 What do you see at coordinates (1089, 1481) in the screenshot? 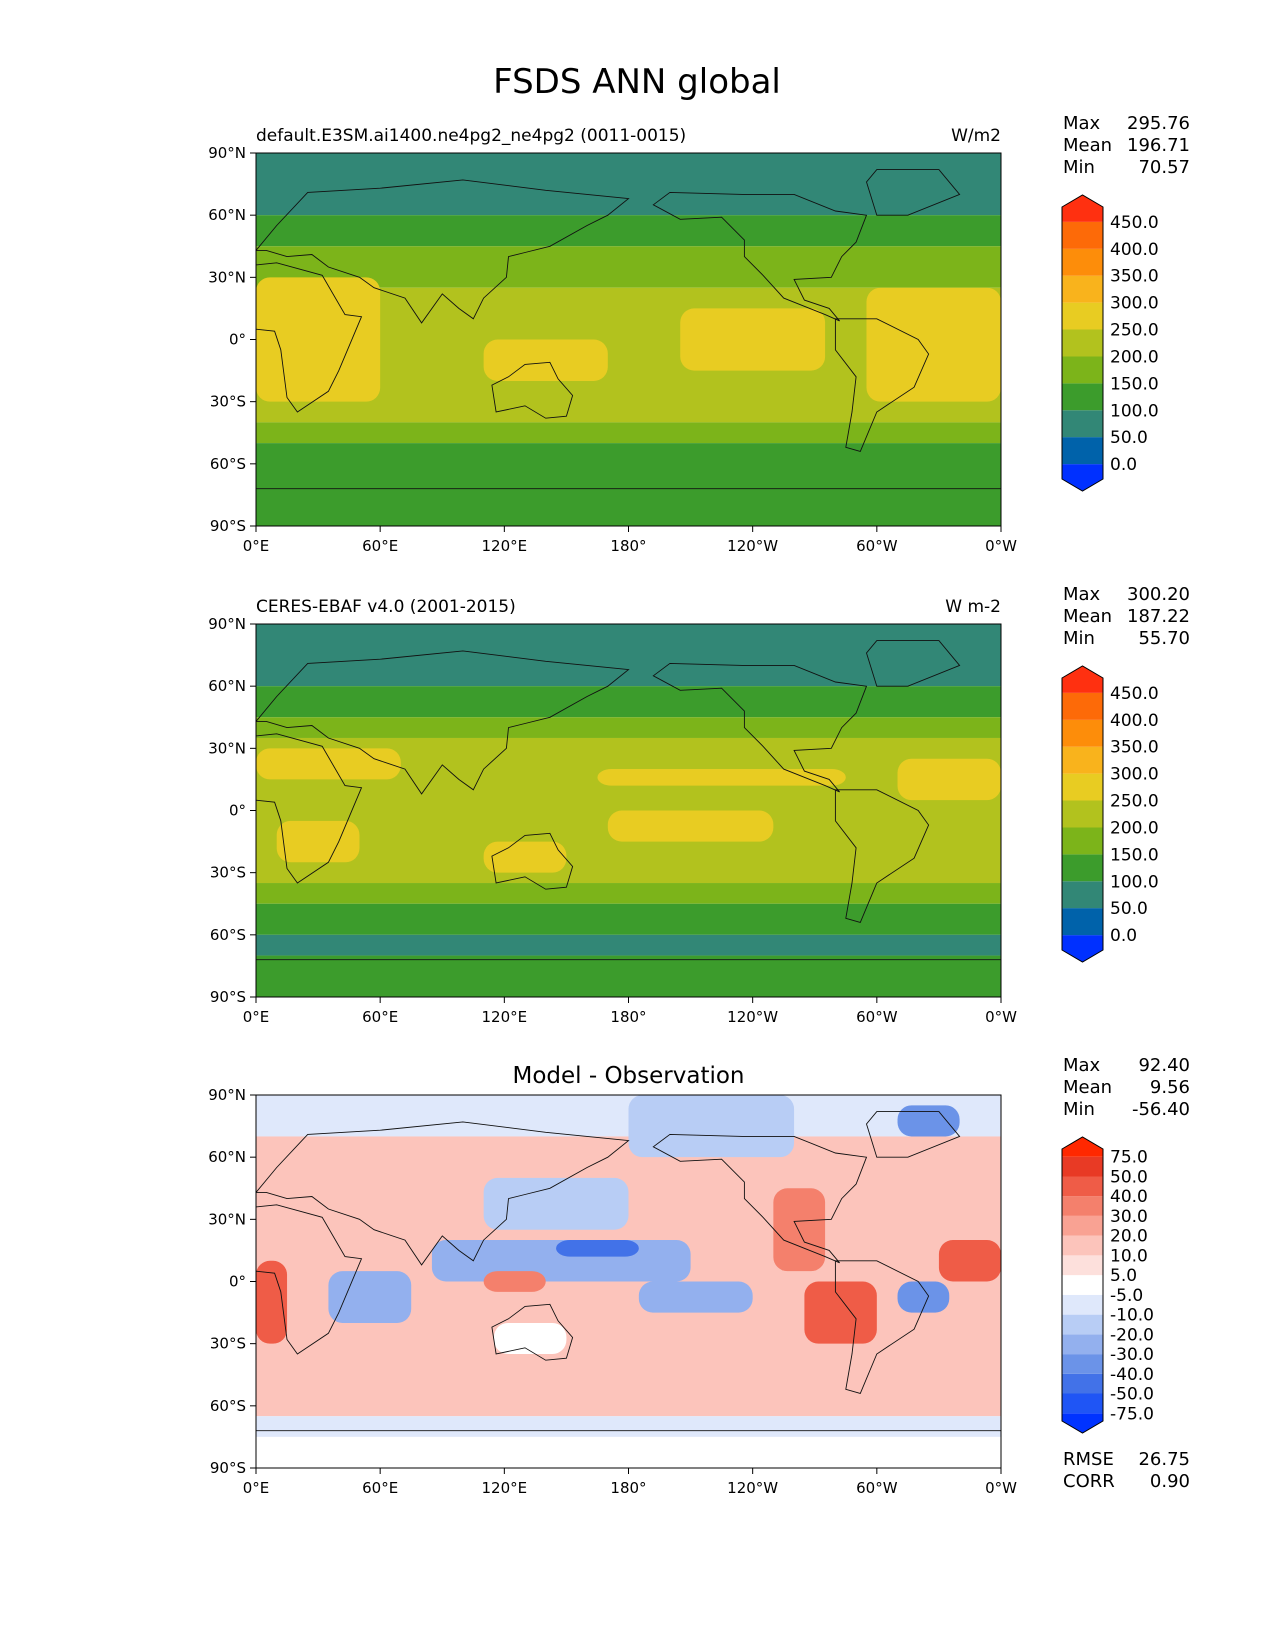
I see `corr-label: CORR` at bounding box center [1089, 1481].